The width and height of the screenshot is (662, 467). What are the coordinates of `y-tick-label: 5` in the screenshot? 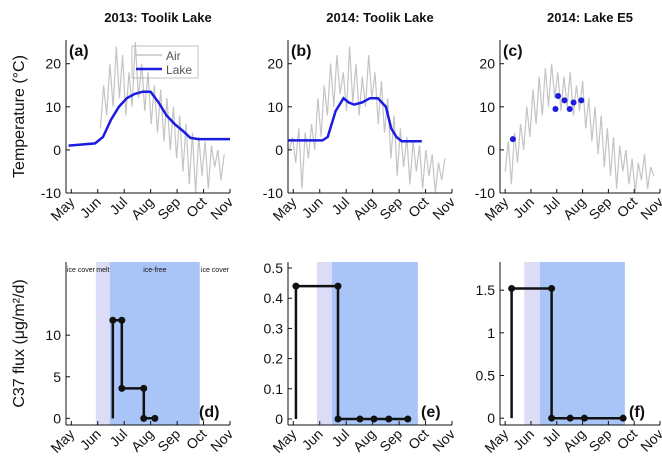 It's located at (57, 377).